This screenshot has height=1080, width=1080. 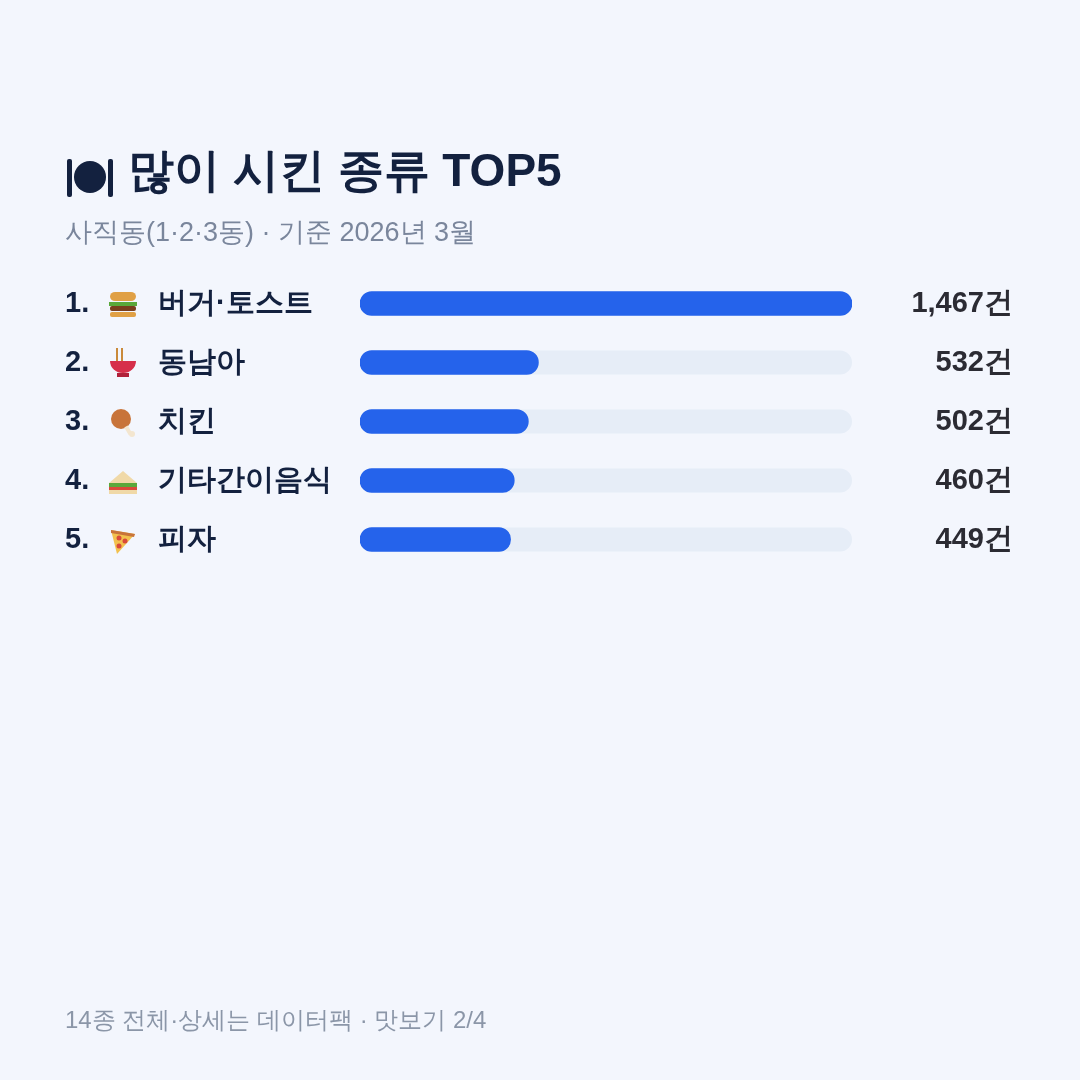 I want to click on category-label: 3. 치킨, so click(x=140, y=419).